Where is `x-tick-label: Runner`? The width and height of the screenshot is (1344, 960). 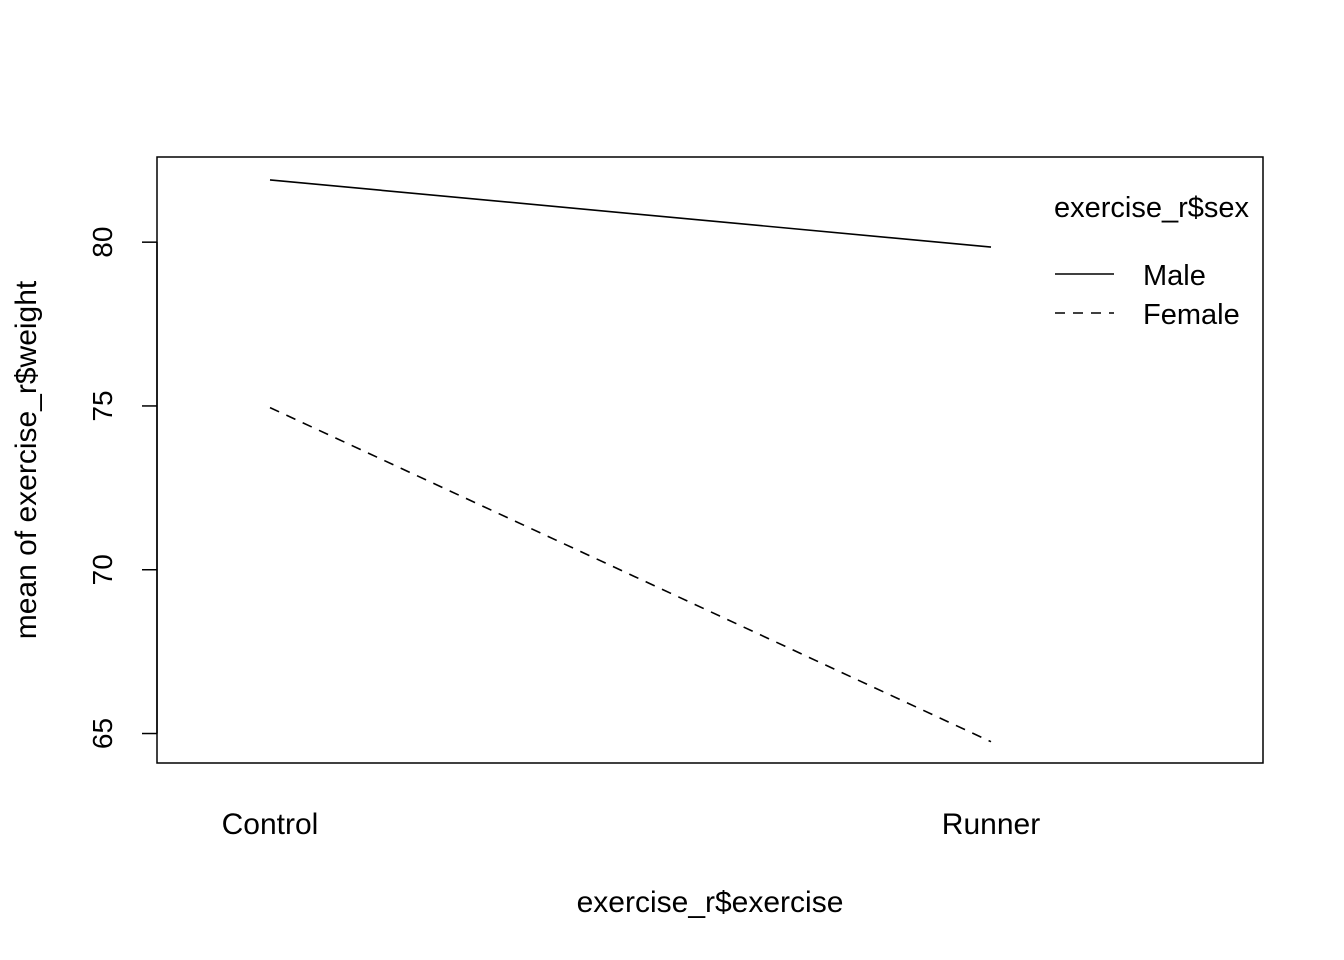
x-tick-label: Runner is located at coordinates (991, 824).